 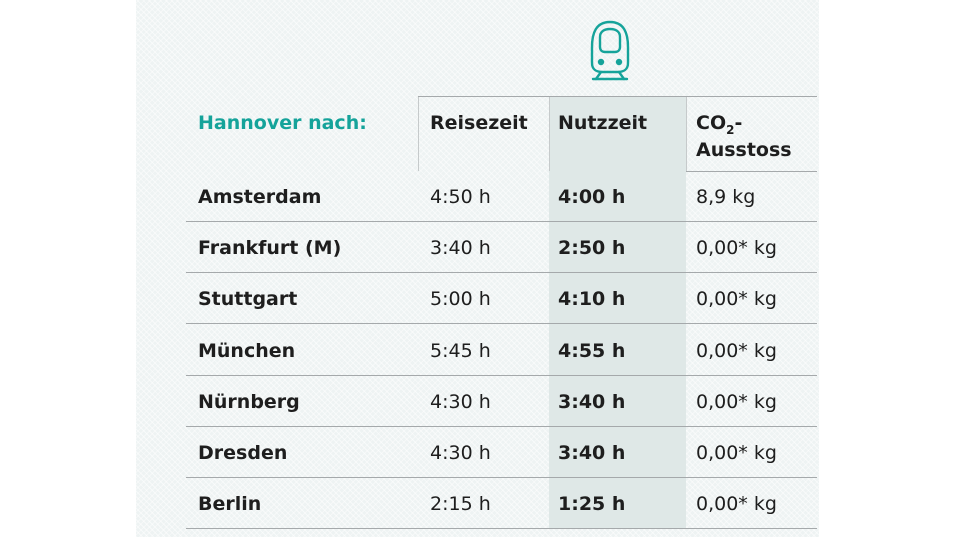 What do you see at coordinates (730, 130) in the screenshot?
I see `co2-subscript: 2` at bounding box center [730, 130].